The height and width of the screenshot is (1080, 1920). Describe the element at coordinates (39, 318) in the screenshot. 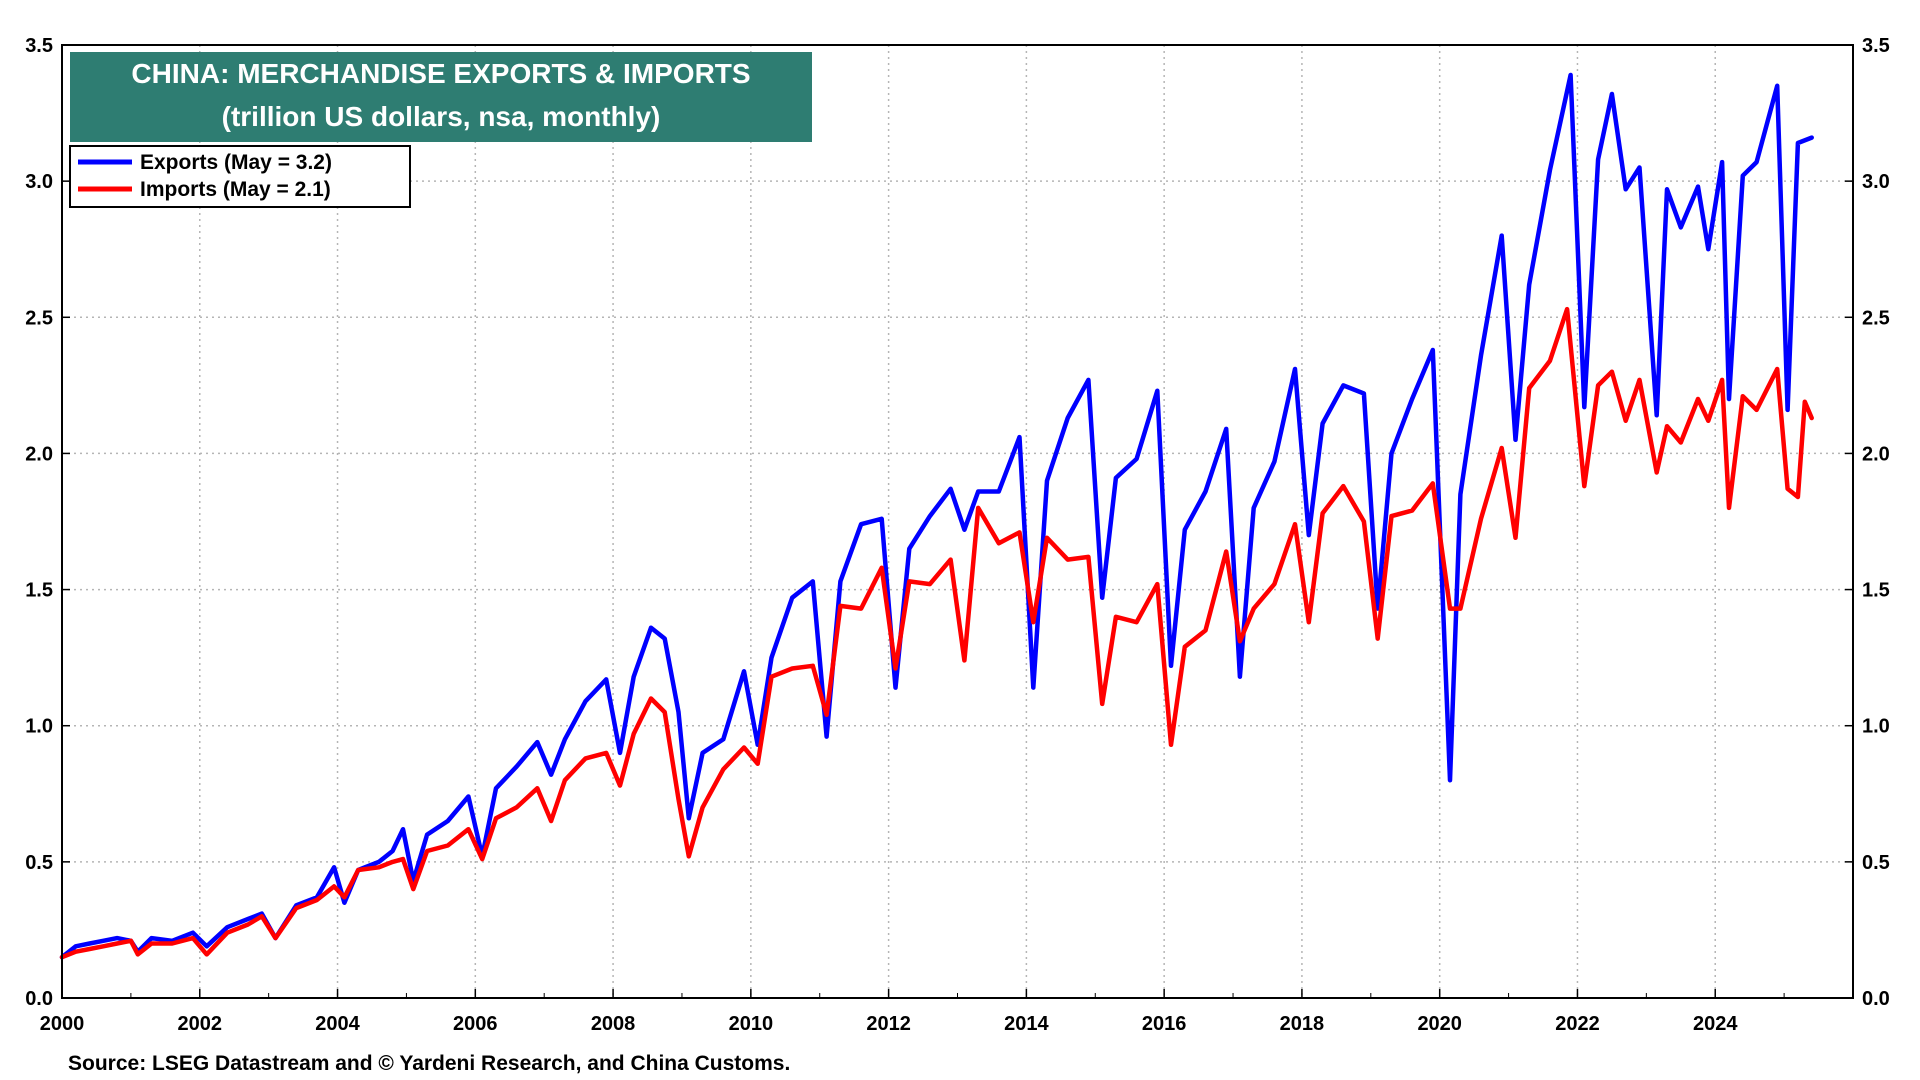

I see `y-tick-label-left: 2.5` at that location.